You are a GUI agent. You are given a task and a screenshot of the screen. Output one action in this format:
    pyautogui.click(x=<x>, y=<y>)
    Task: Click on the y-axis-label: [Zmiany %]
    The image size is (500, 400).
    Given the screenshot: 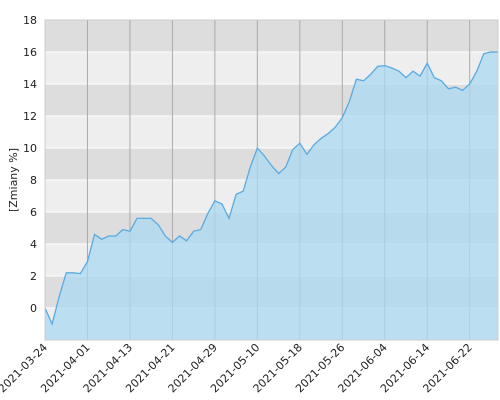 What is the action you would take?
    pyautogui.click(x=13, y=180)
    